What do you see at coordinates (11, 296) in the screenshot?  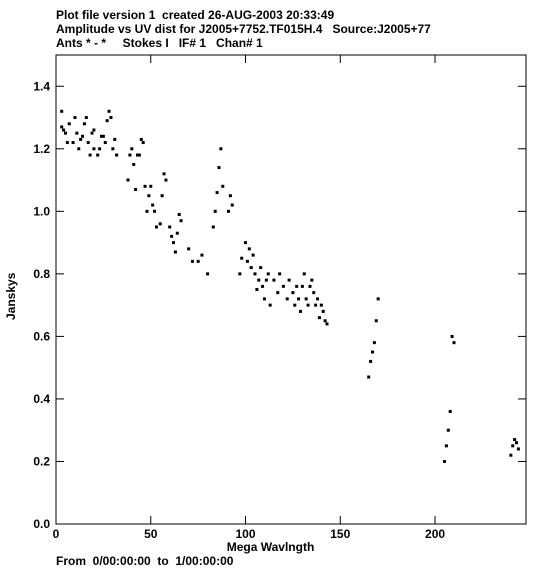 I see `y-axis-label: Janskys` at bounding box center [11, 296].